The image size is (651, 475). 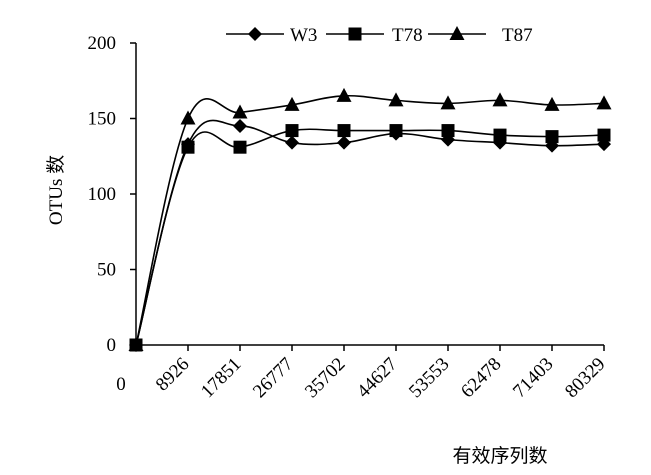 What do you see at coordinates (106, 270) in the screenshot?
I see `y-tick-label: 50` at bounding box center [106, 270].